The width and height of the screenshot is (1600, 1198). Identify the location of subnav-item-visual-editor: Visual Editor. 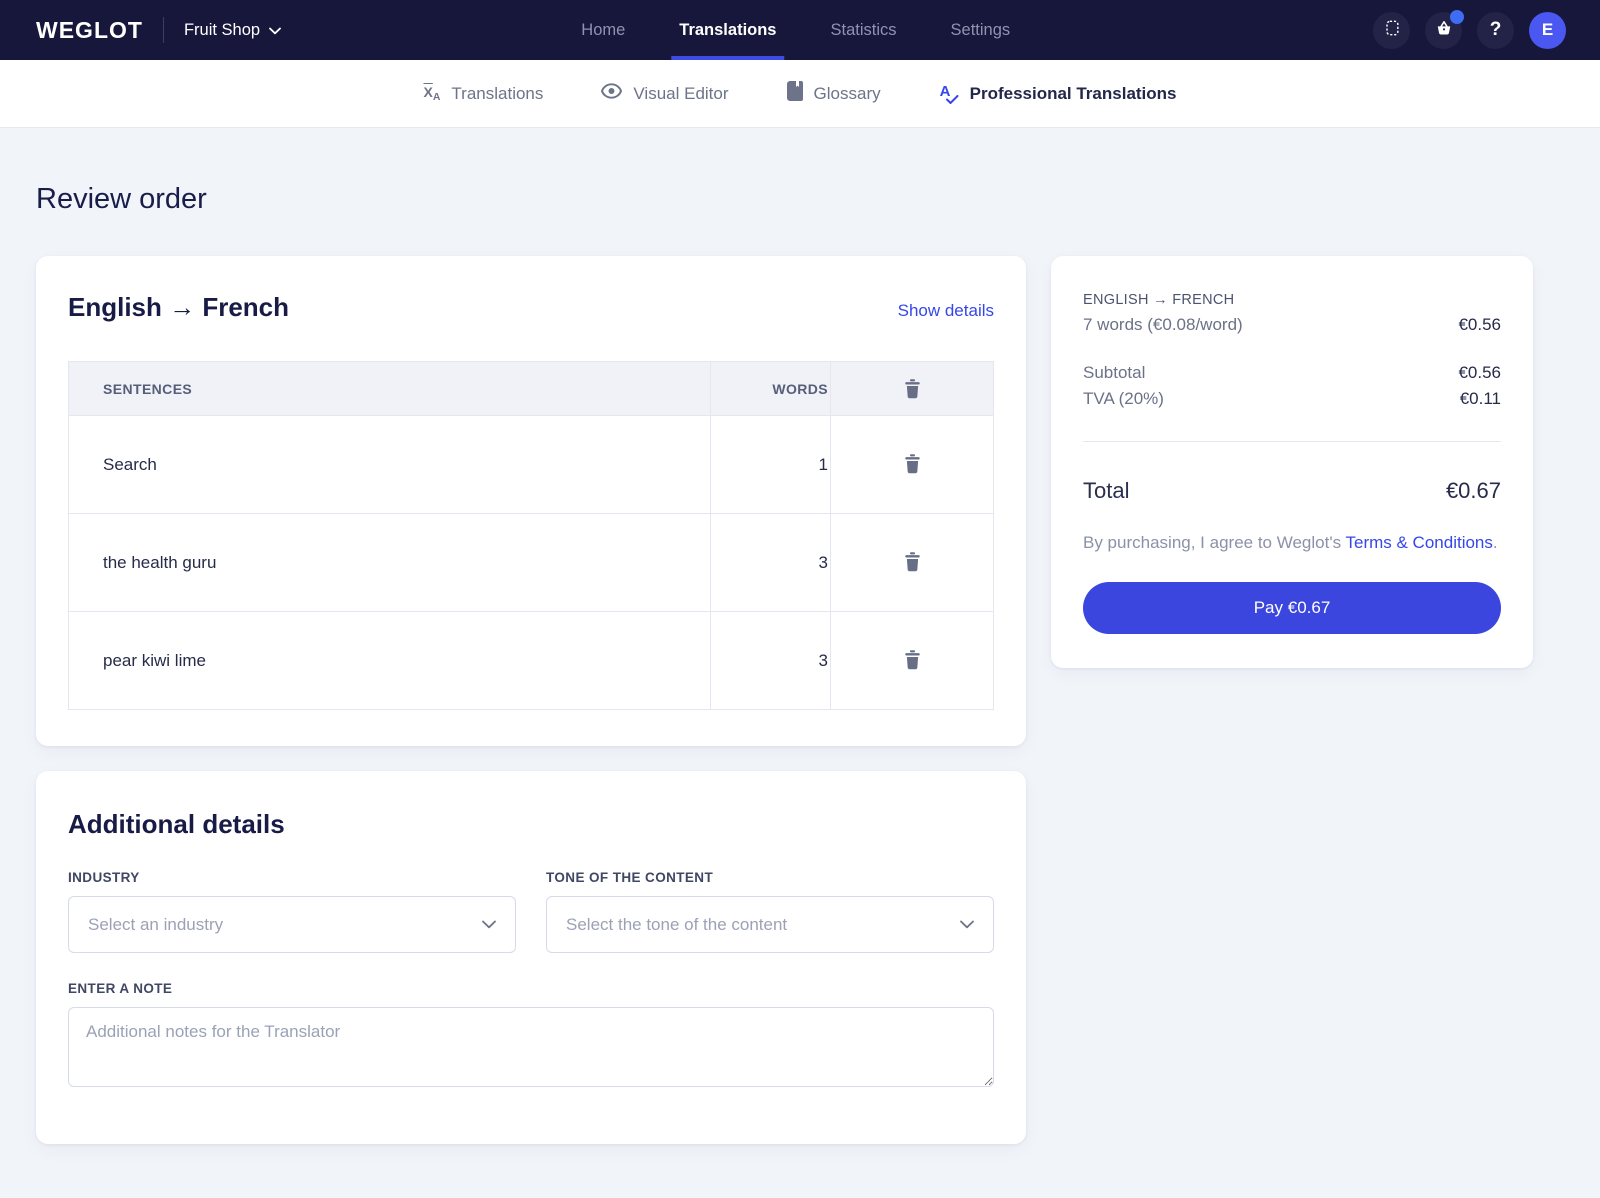
(665, 93).